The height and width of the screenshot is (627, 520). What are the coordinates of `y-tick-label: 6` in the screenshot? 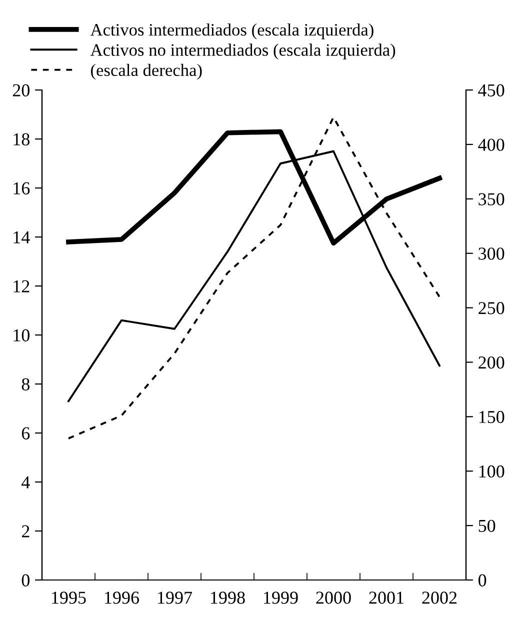 It's located at (26, 433).